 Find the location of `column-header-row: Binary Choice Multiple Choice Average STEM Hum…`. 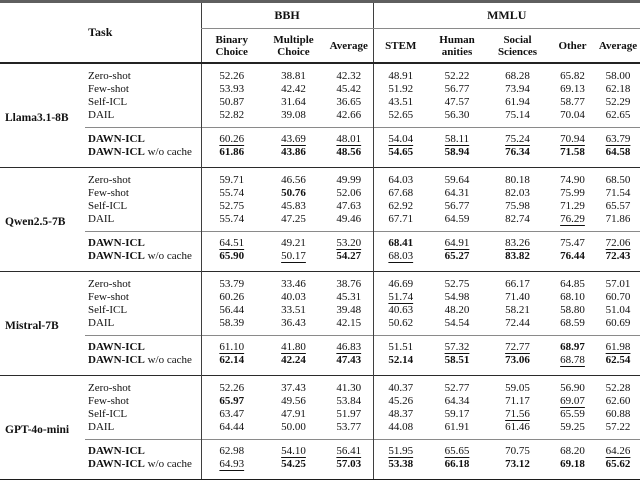

column-header-row: Binary Choice Multiple Choice Average STEM Hum… is located at coordinates (320, 46).